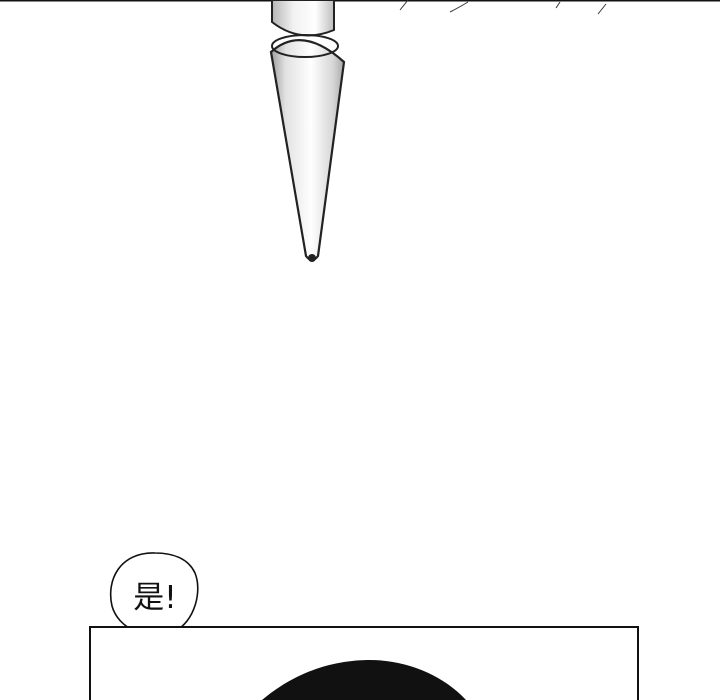  Describe the element at coordinates (303, 18) in the screenshot. I see `pen-shaft` at that location.